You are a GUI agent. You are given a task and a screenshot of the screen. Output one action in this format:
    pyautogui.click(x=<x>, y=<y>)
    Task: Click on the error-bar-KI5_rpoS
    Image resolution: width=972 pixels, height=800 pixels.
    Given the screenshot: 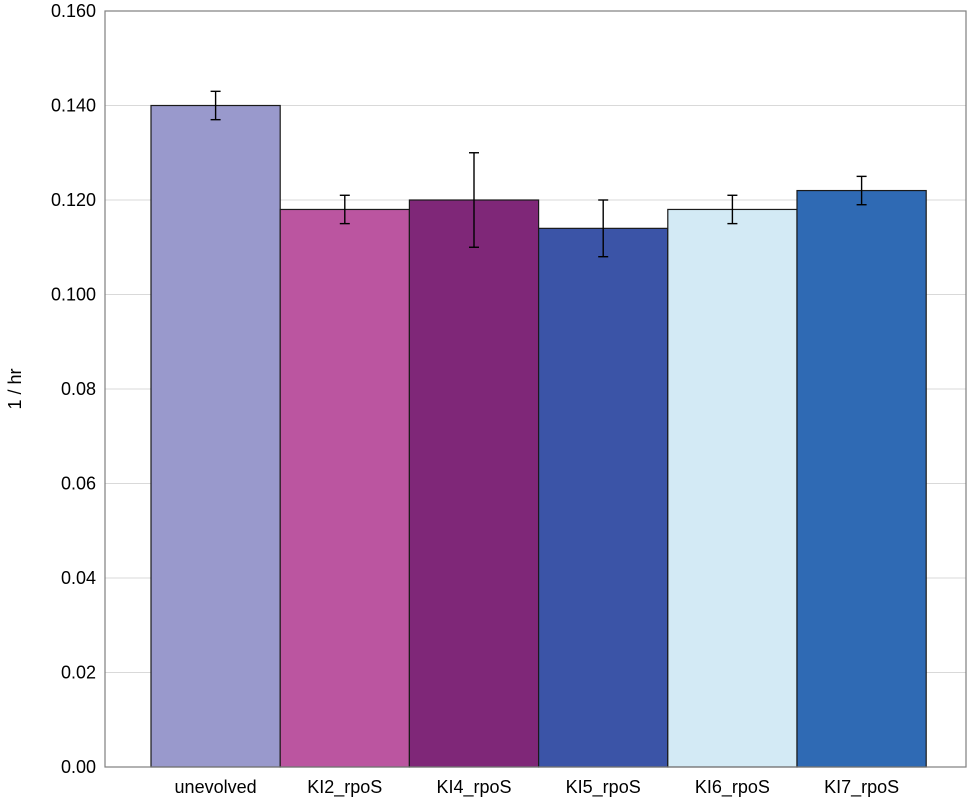 What is the action you would take?
    pyautogui.click(x=603, y=228)
    